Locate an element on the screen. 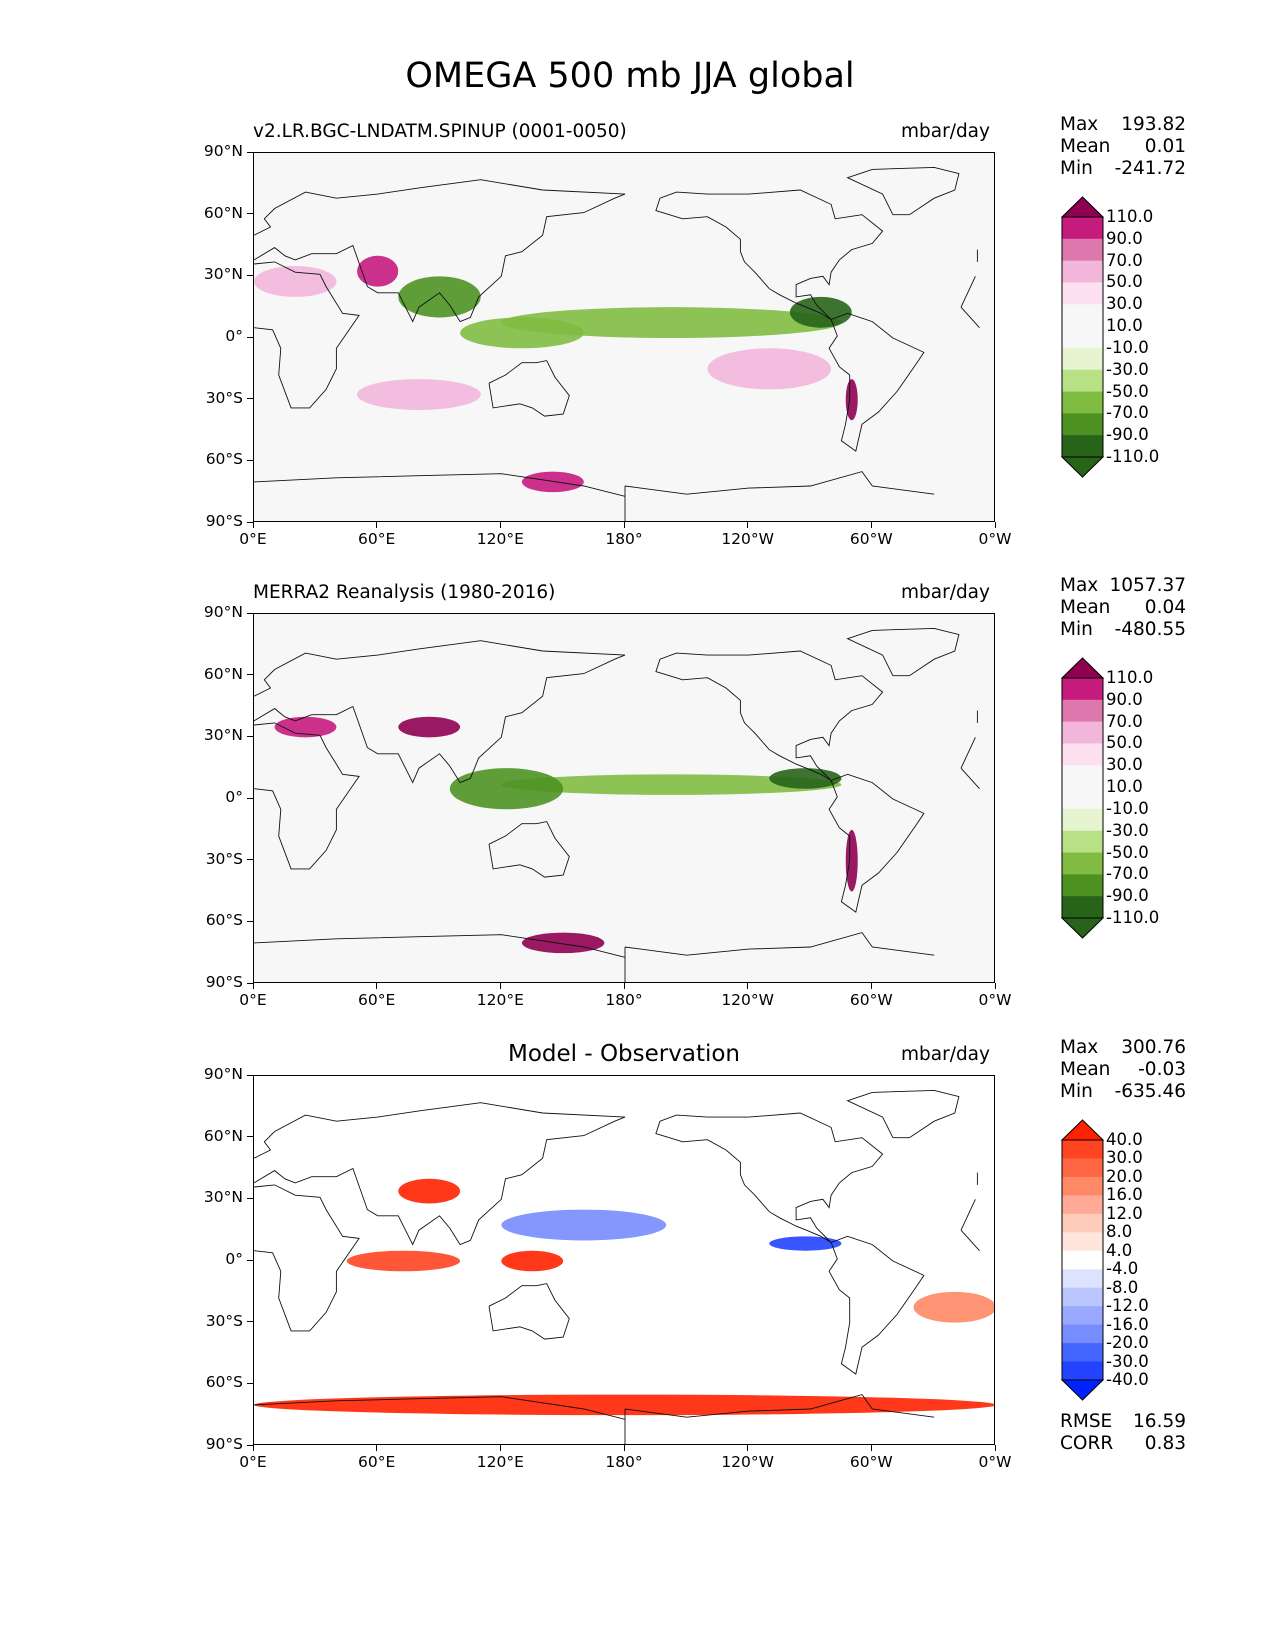  stat-row: Min -635.46 is located at coordinates (1123, 1092).